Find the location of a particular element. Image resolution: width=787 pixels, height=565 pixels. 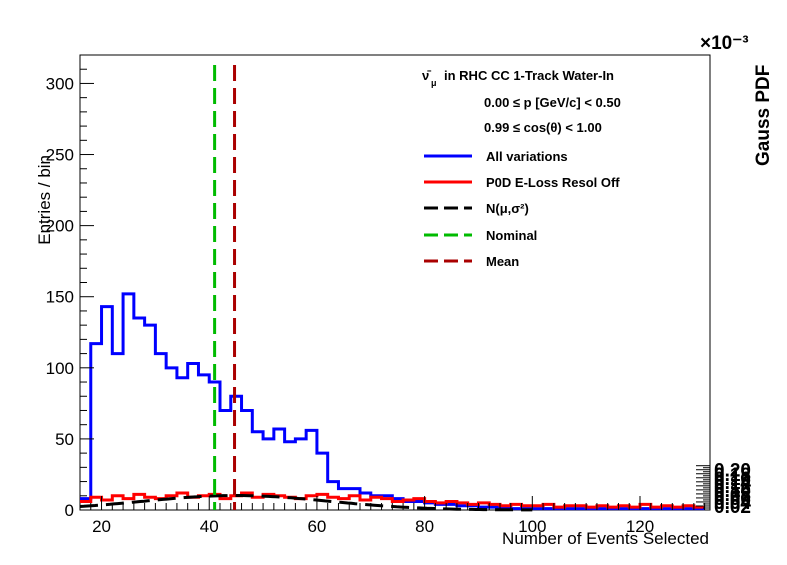

x-tick-label: 120 is located at coordinates (640, 526).